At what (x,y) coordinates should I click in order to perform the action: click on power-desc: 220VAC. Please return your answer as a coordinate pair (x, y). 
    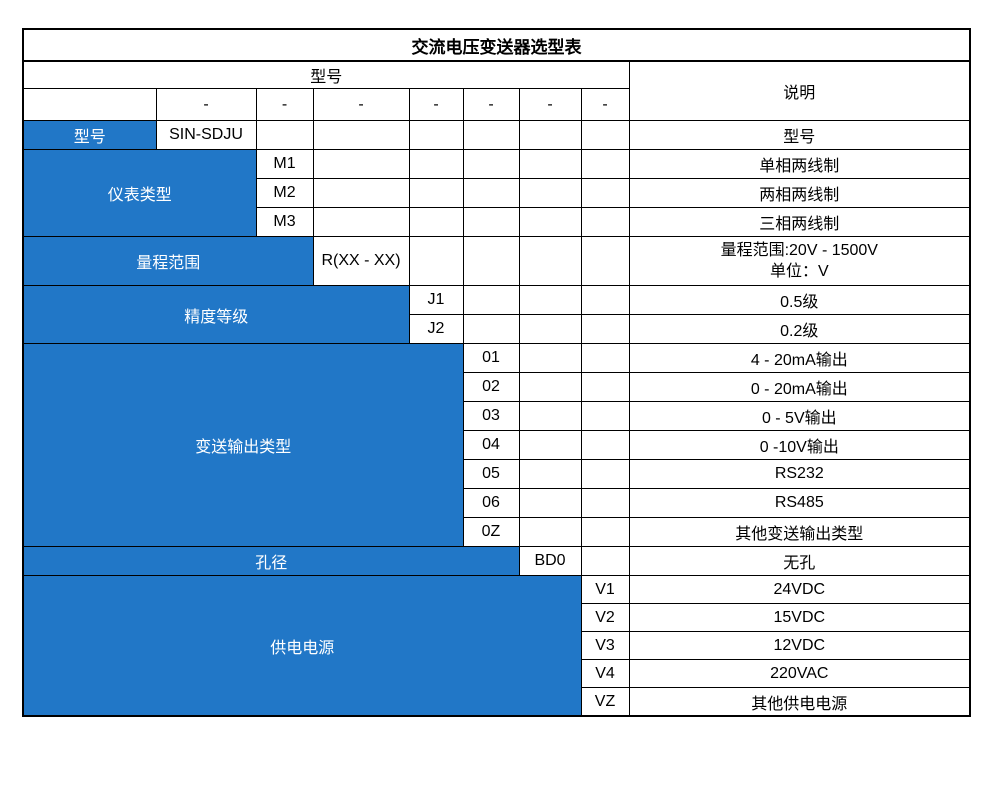
    Looking at the image, I should click on (799, 673).